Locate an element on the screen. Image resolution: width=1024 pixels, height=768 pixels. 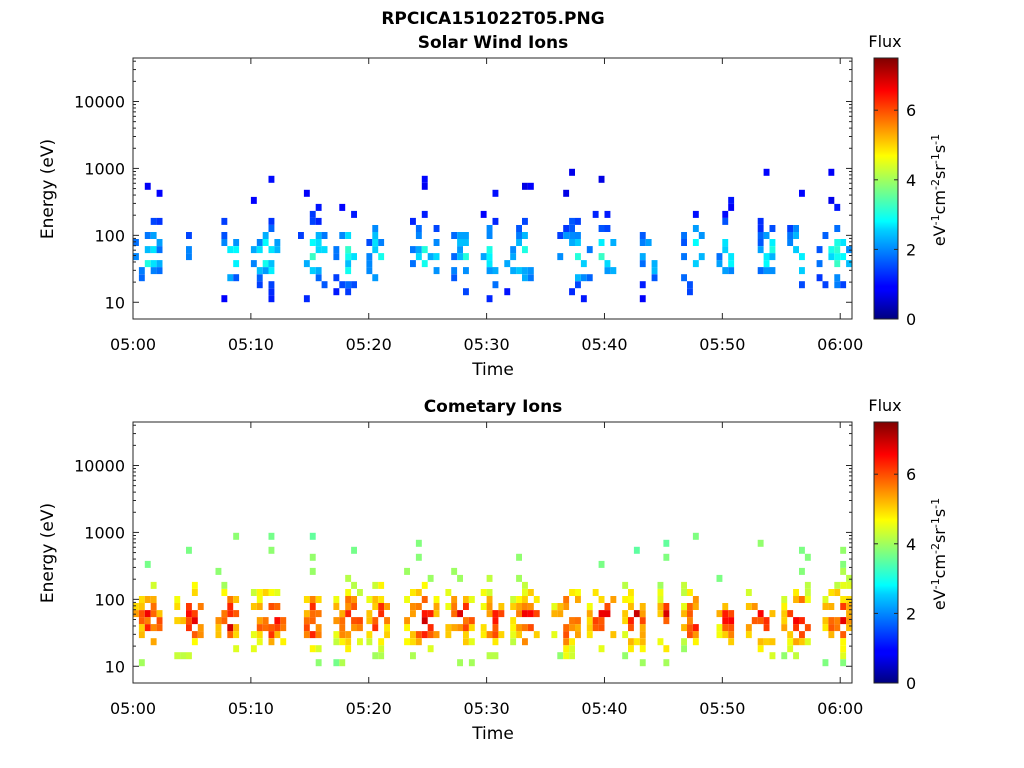
colorbar-tick-label: 0 is located at coordinates (911, 319).